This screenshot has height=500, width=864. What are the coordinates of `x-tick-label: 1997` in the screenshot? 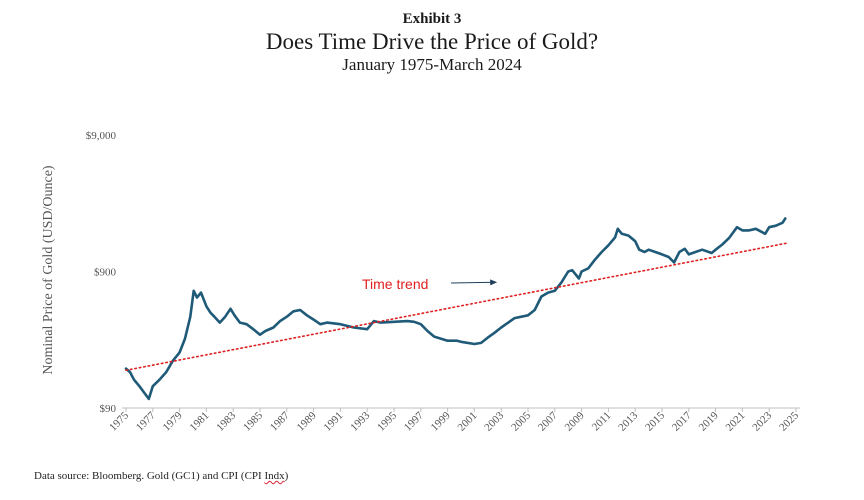 It's located at (414, 421).